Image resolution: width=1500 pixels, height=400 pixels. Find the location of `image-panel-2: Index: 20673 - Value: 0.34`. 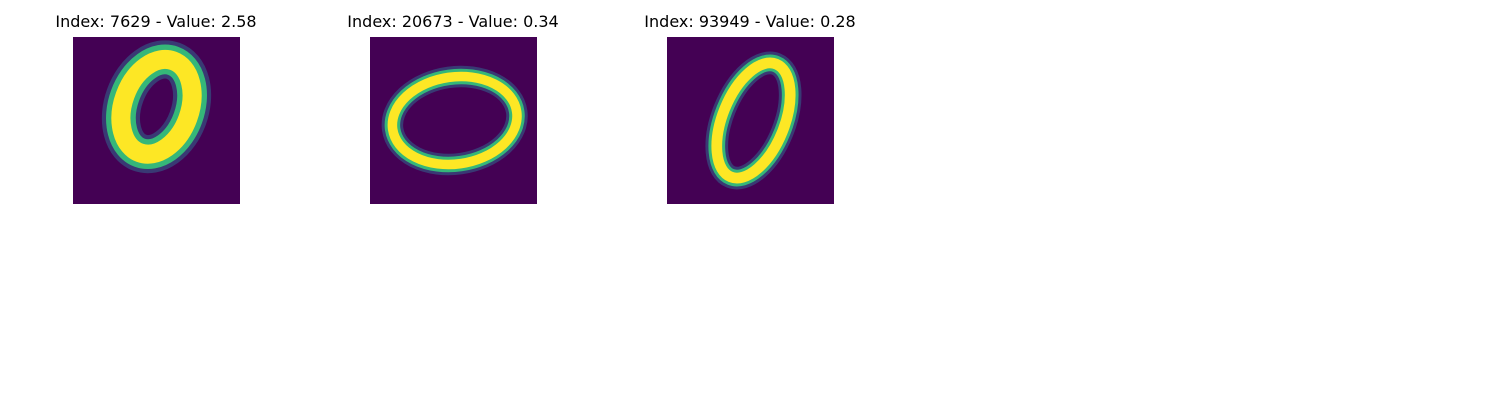

image-panel-2: Index: 20673 - Value: 0.34 is located at coordinates (453, 105).